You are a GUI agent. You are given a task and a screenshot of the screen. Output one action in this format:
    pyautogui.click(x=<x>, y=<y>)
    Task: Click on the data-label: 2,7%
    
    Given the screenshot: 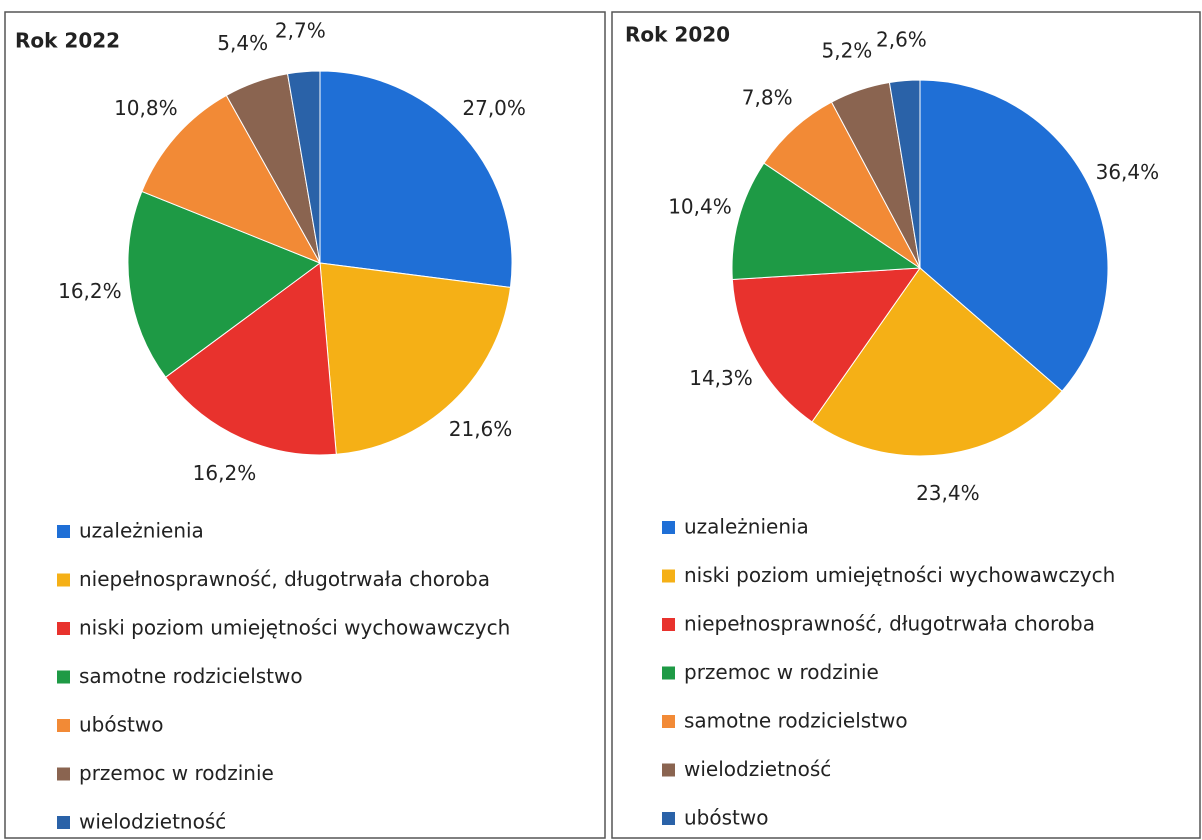 What is the action you would take?
    pyautogui.click(x=300, y=30)
    